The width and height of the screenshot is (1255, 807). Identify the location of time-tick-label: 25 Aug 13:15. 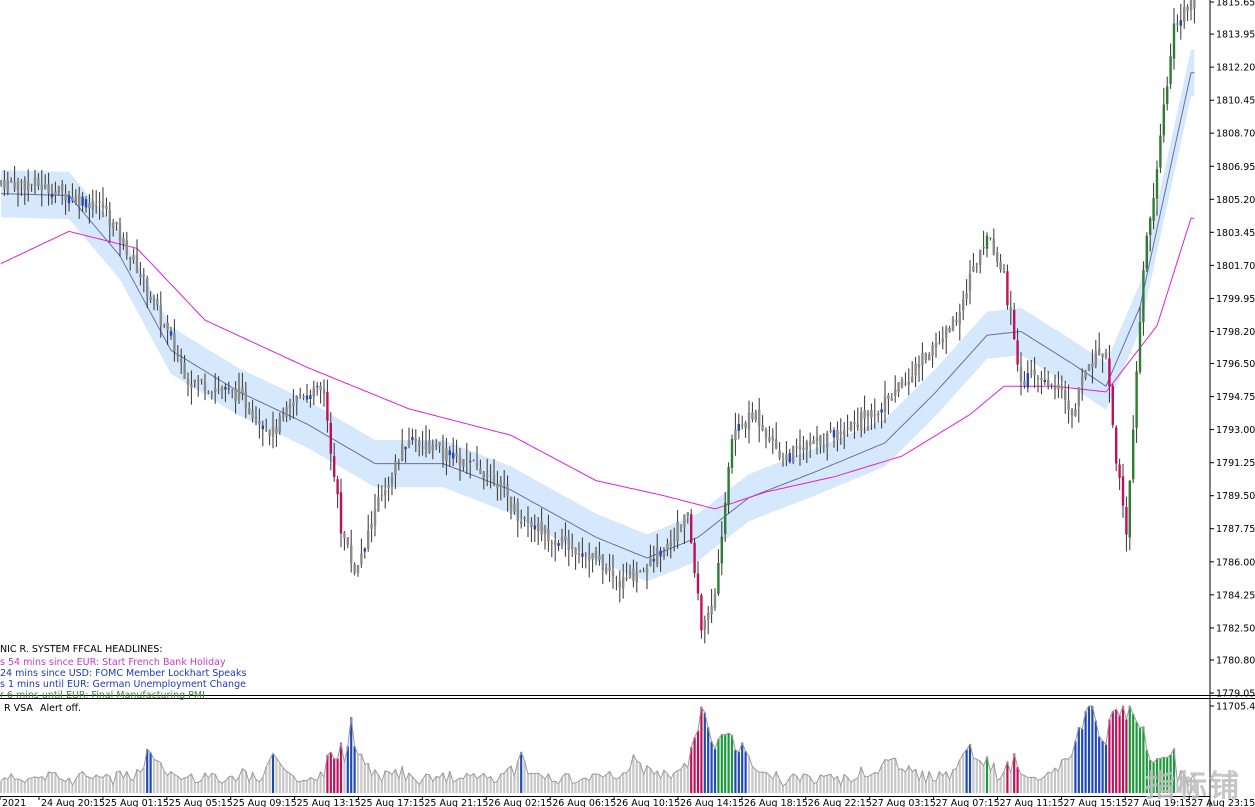
(329, 802).